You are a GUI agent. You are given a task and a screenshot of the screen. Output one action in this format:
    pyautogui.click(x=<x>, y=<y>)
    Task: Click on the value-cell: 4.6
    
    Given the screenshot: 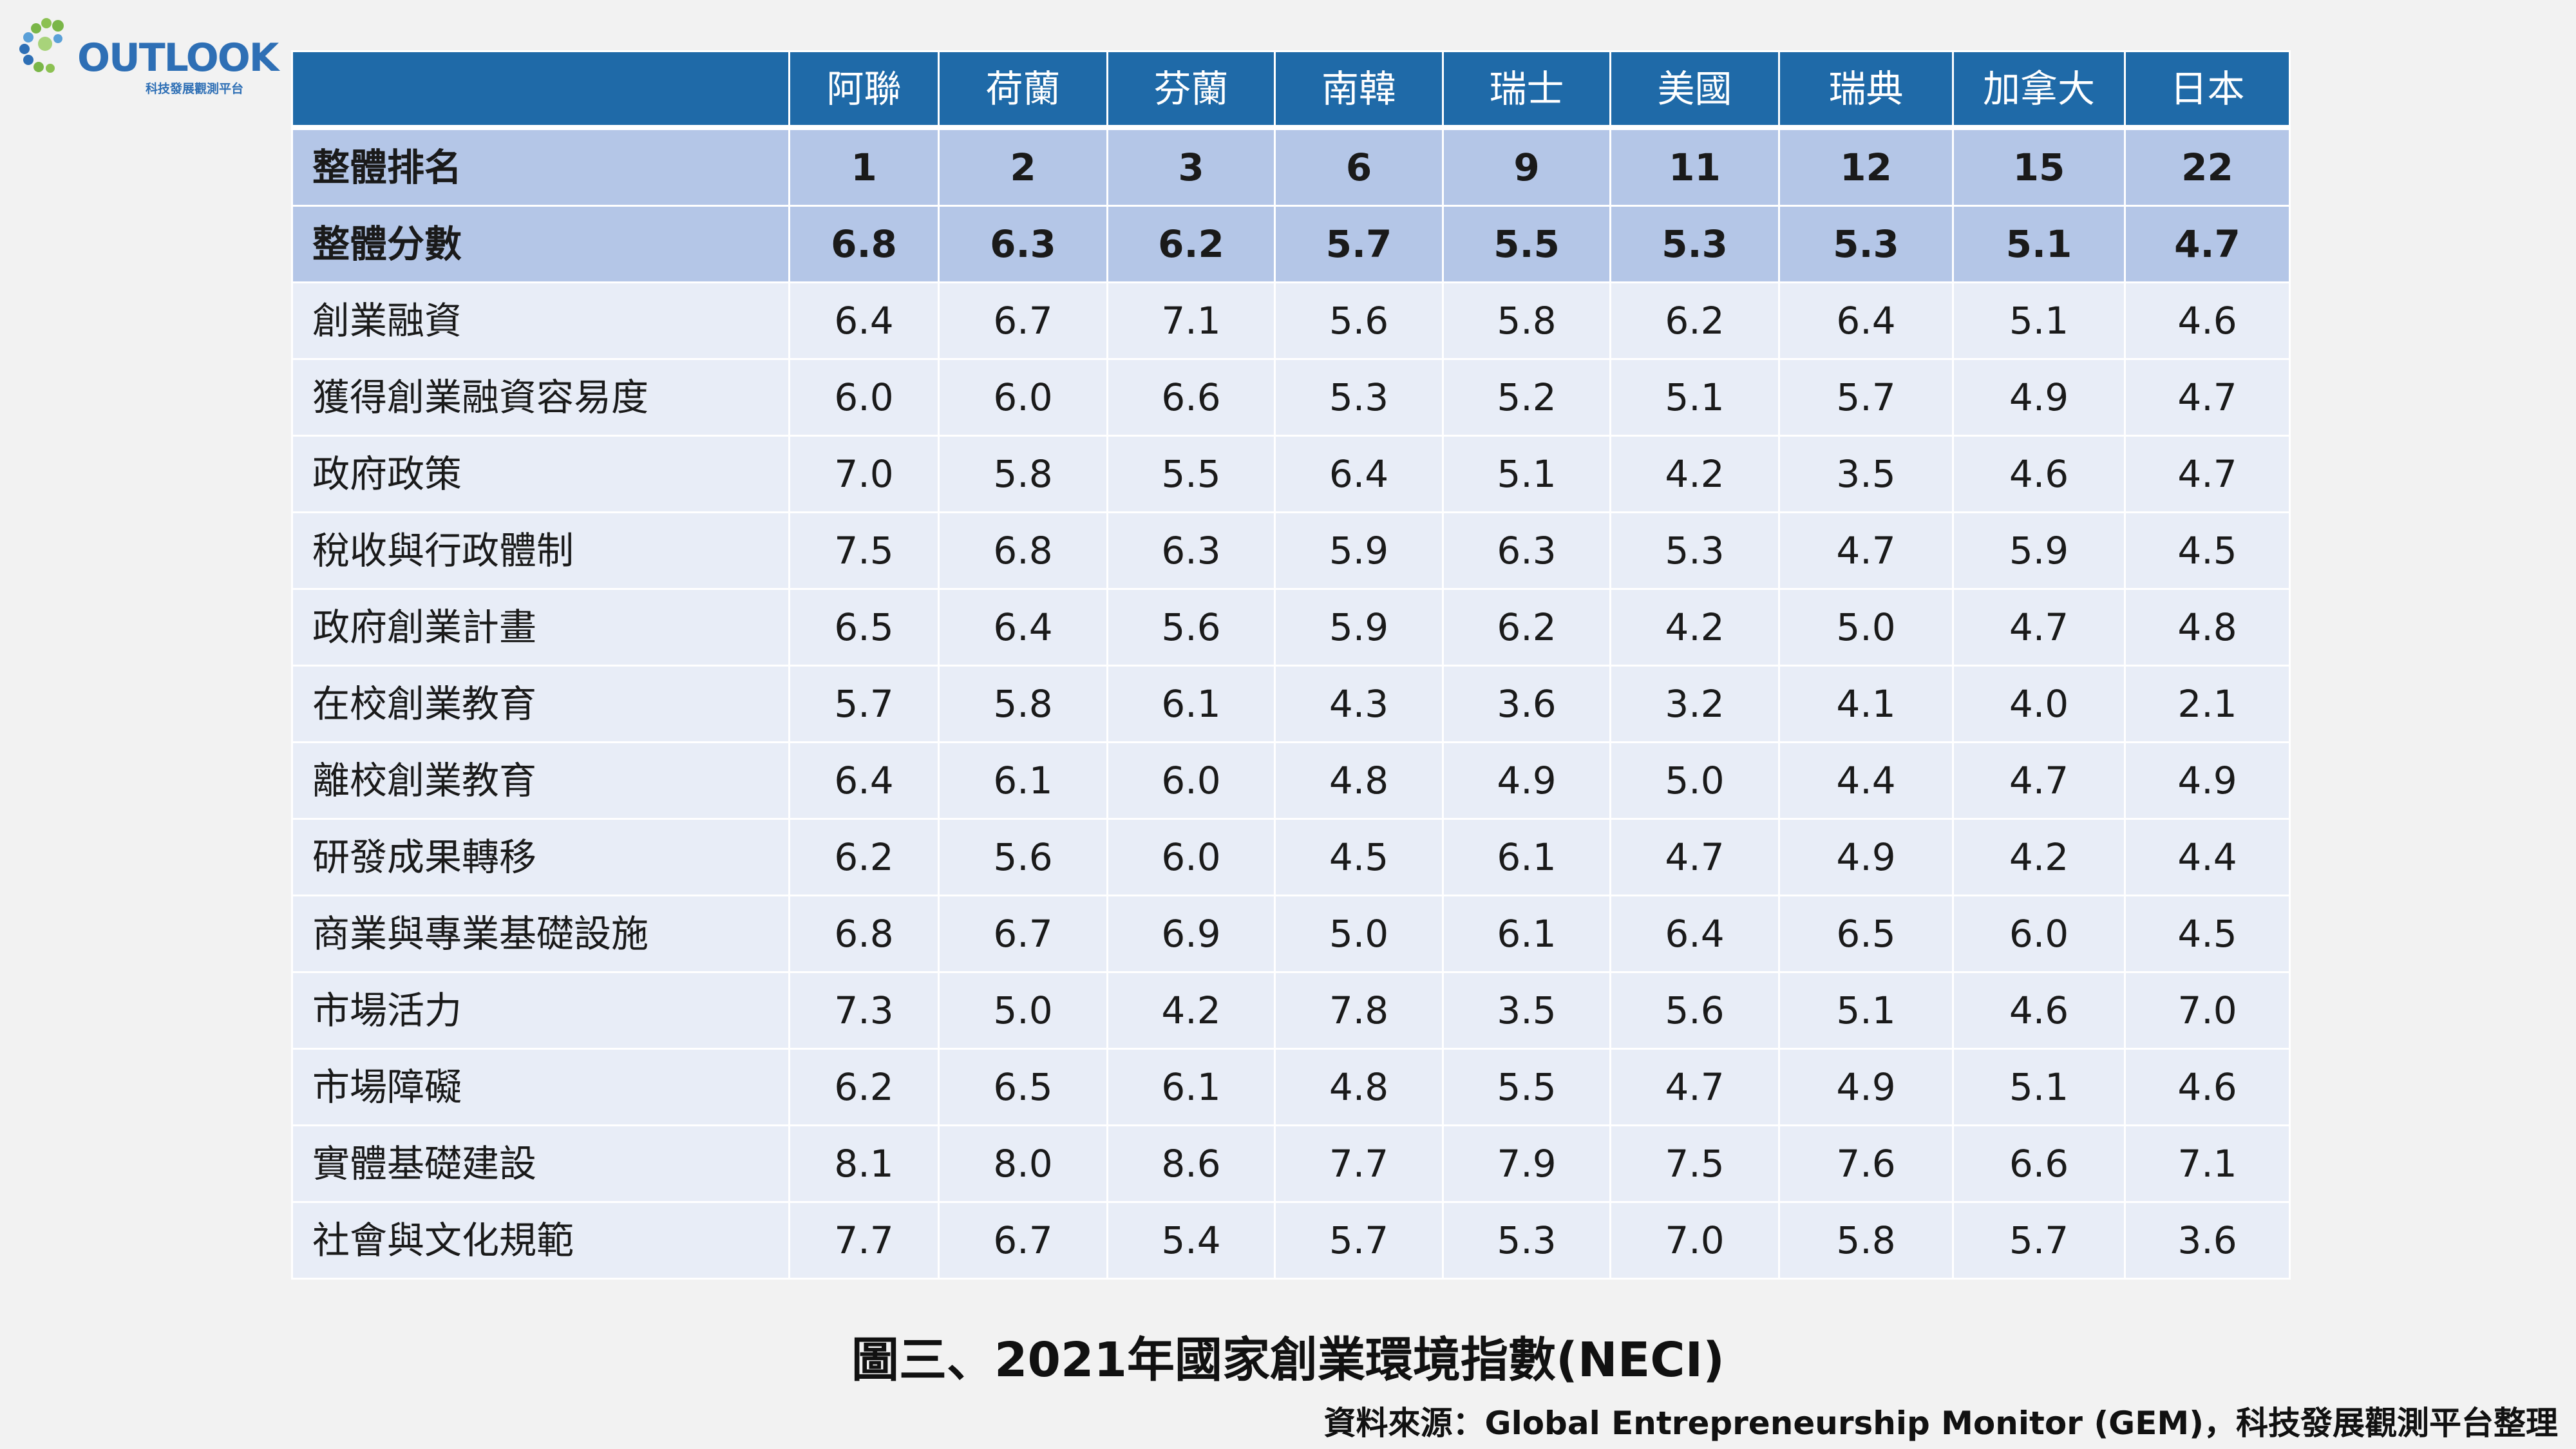 What is the action you would take?
    pyautogui.click(x=2207, y=320)
    